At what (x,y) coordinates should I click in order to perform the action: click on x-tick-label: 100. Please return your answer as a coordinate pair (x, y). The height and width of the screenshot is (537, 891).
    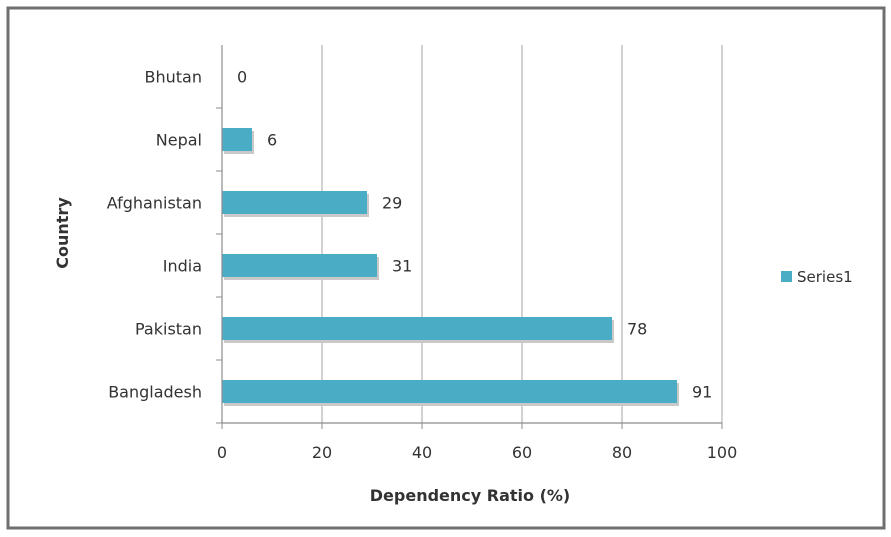
    Looking at the image, I should click on (722, 452).